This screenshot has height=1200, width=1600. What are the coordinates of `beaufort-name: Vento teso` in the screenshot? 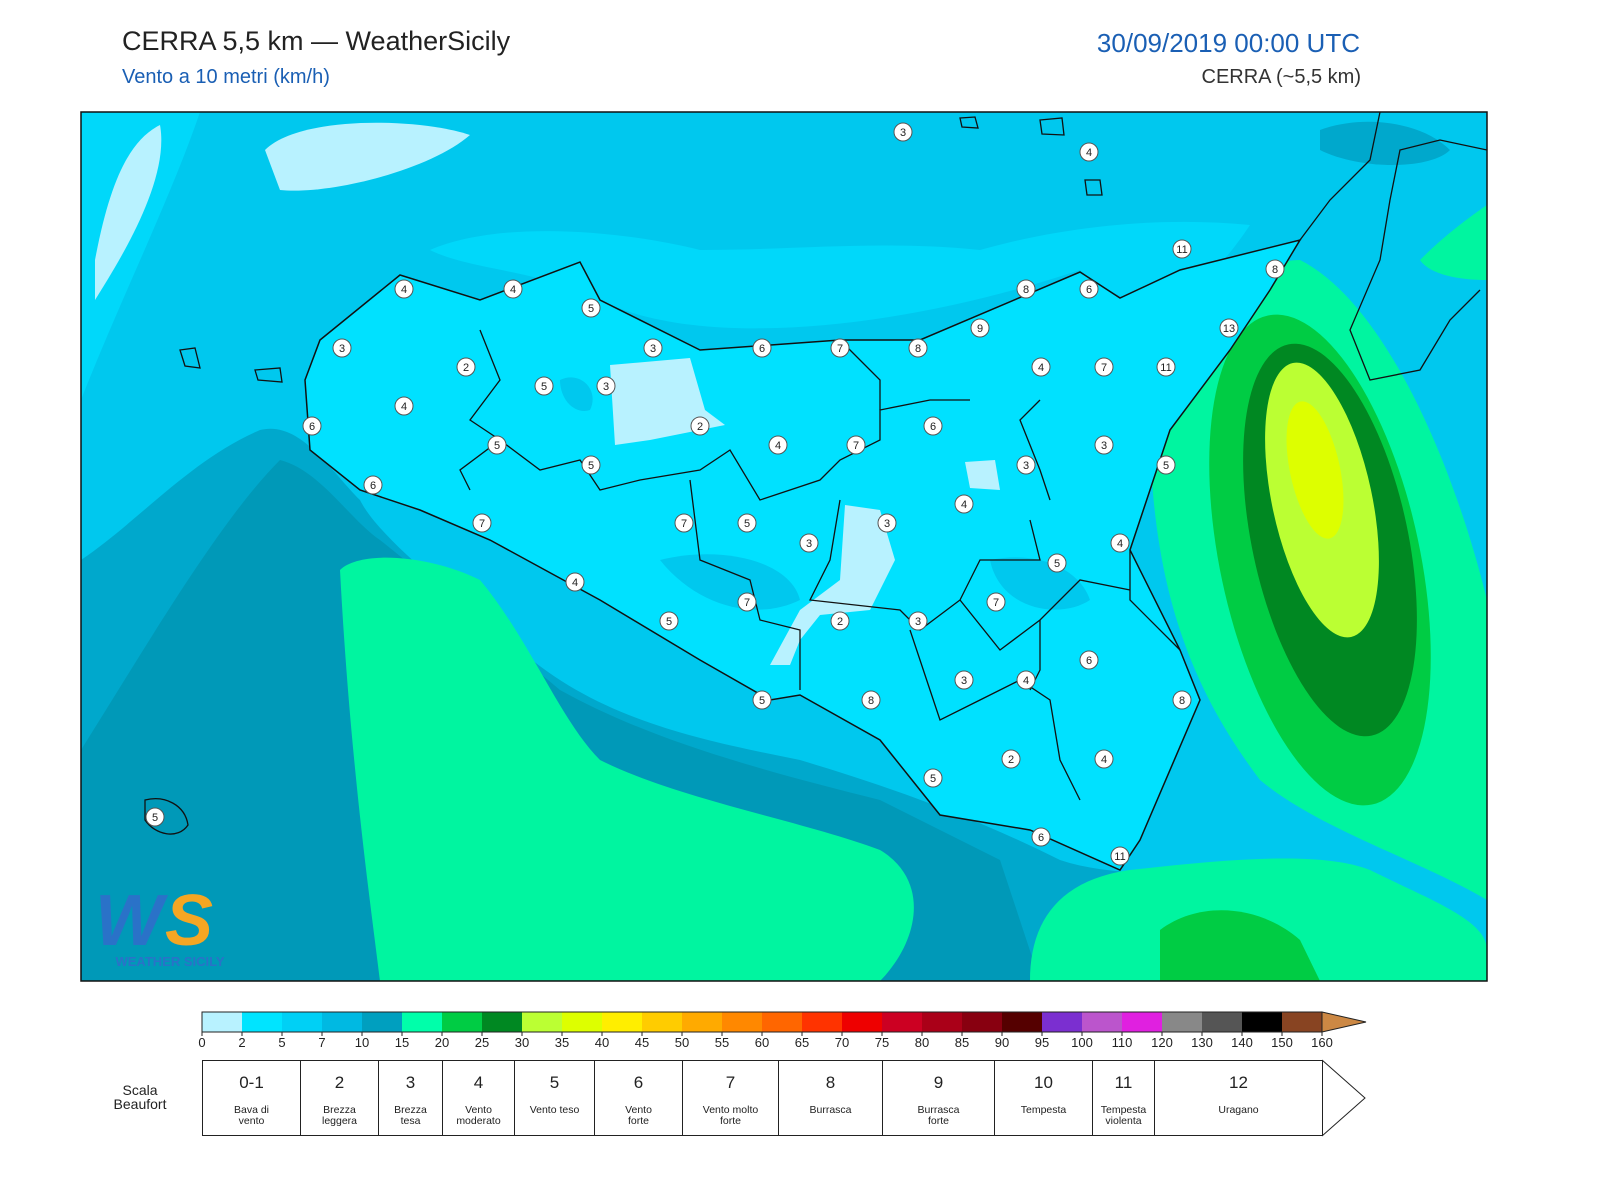 It's located at (554, 1110).